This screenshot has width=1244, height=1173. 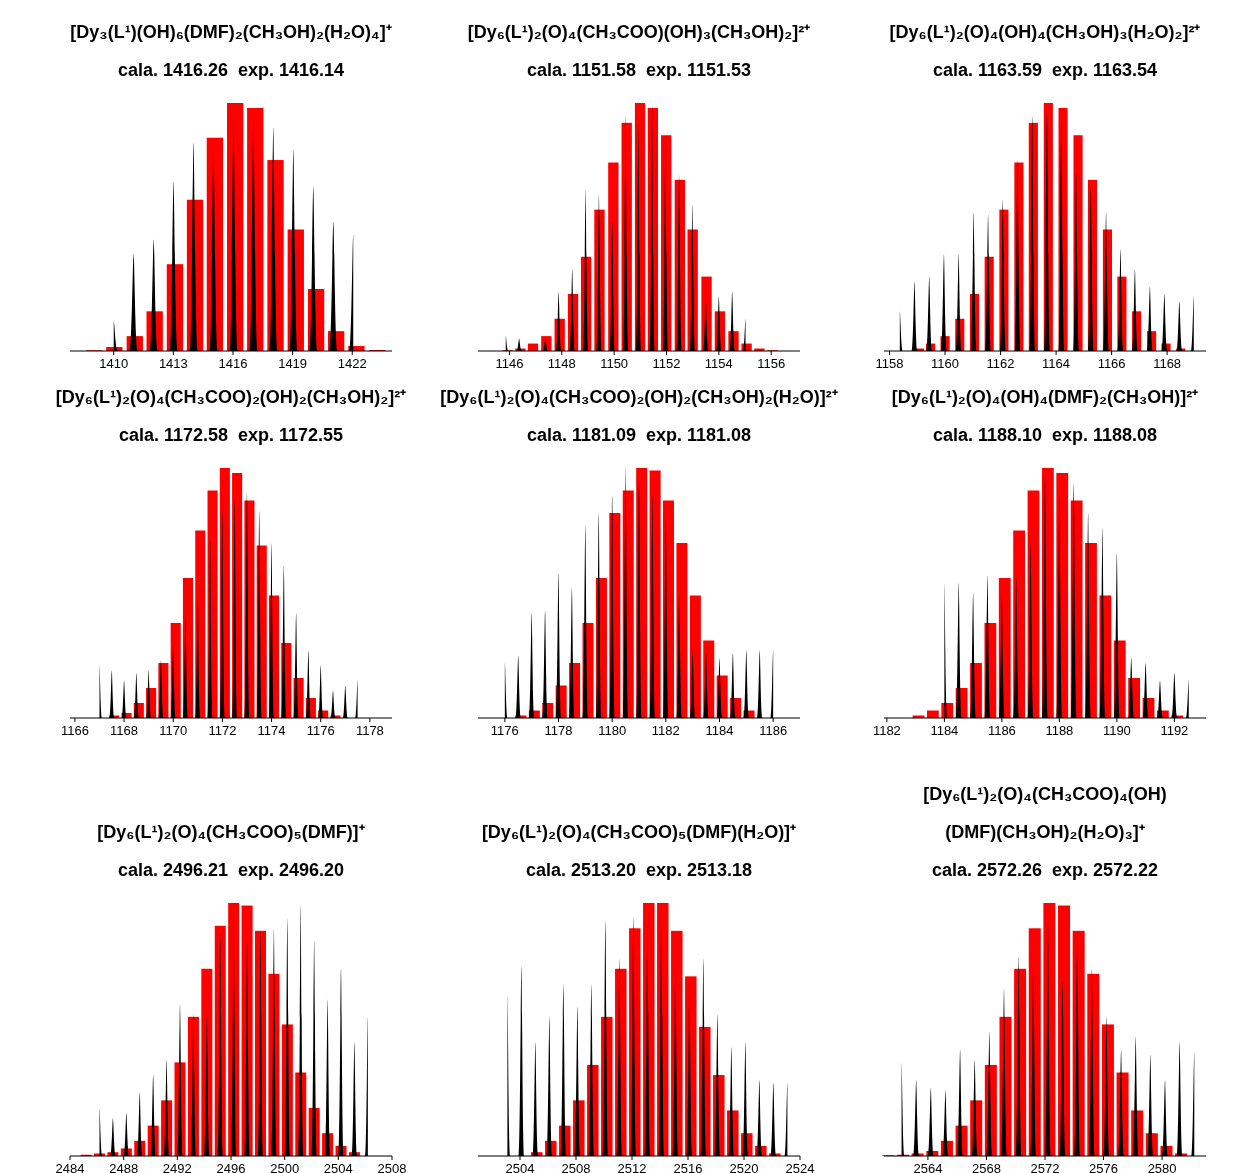 I want to click on chart-title: [Dy₆(L¹)₂(O)₄(CH₃COO)₅(DMF)]⁺, so click(x=231, y=832).